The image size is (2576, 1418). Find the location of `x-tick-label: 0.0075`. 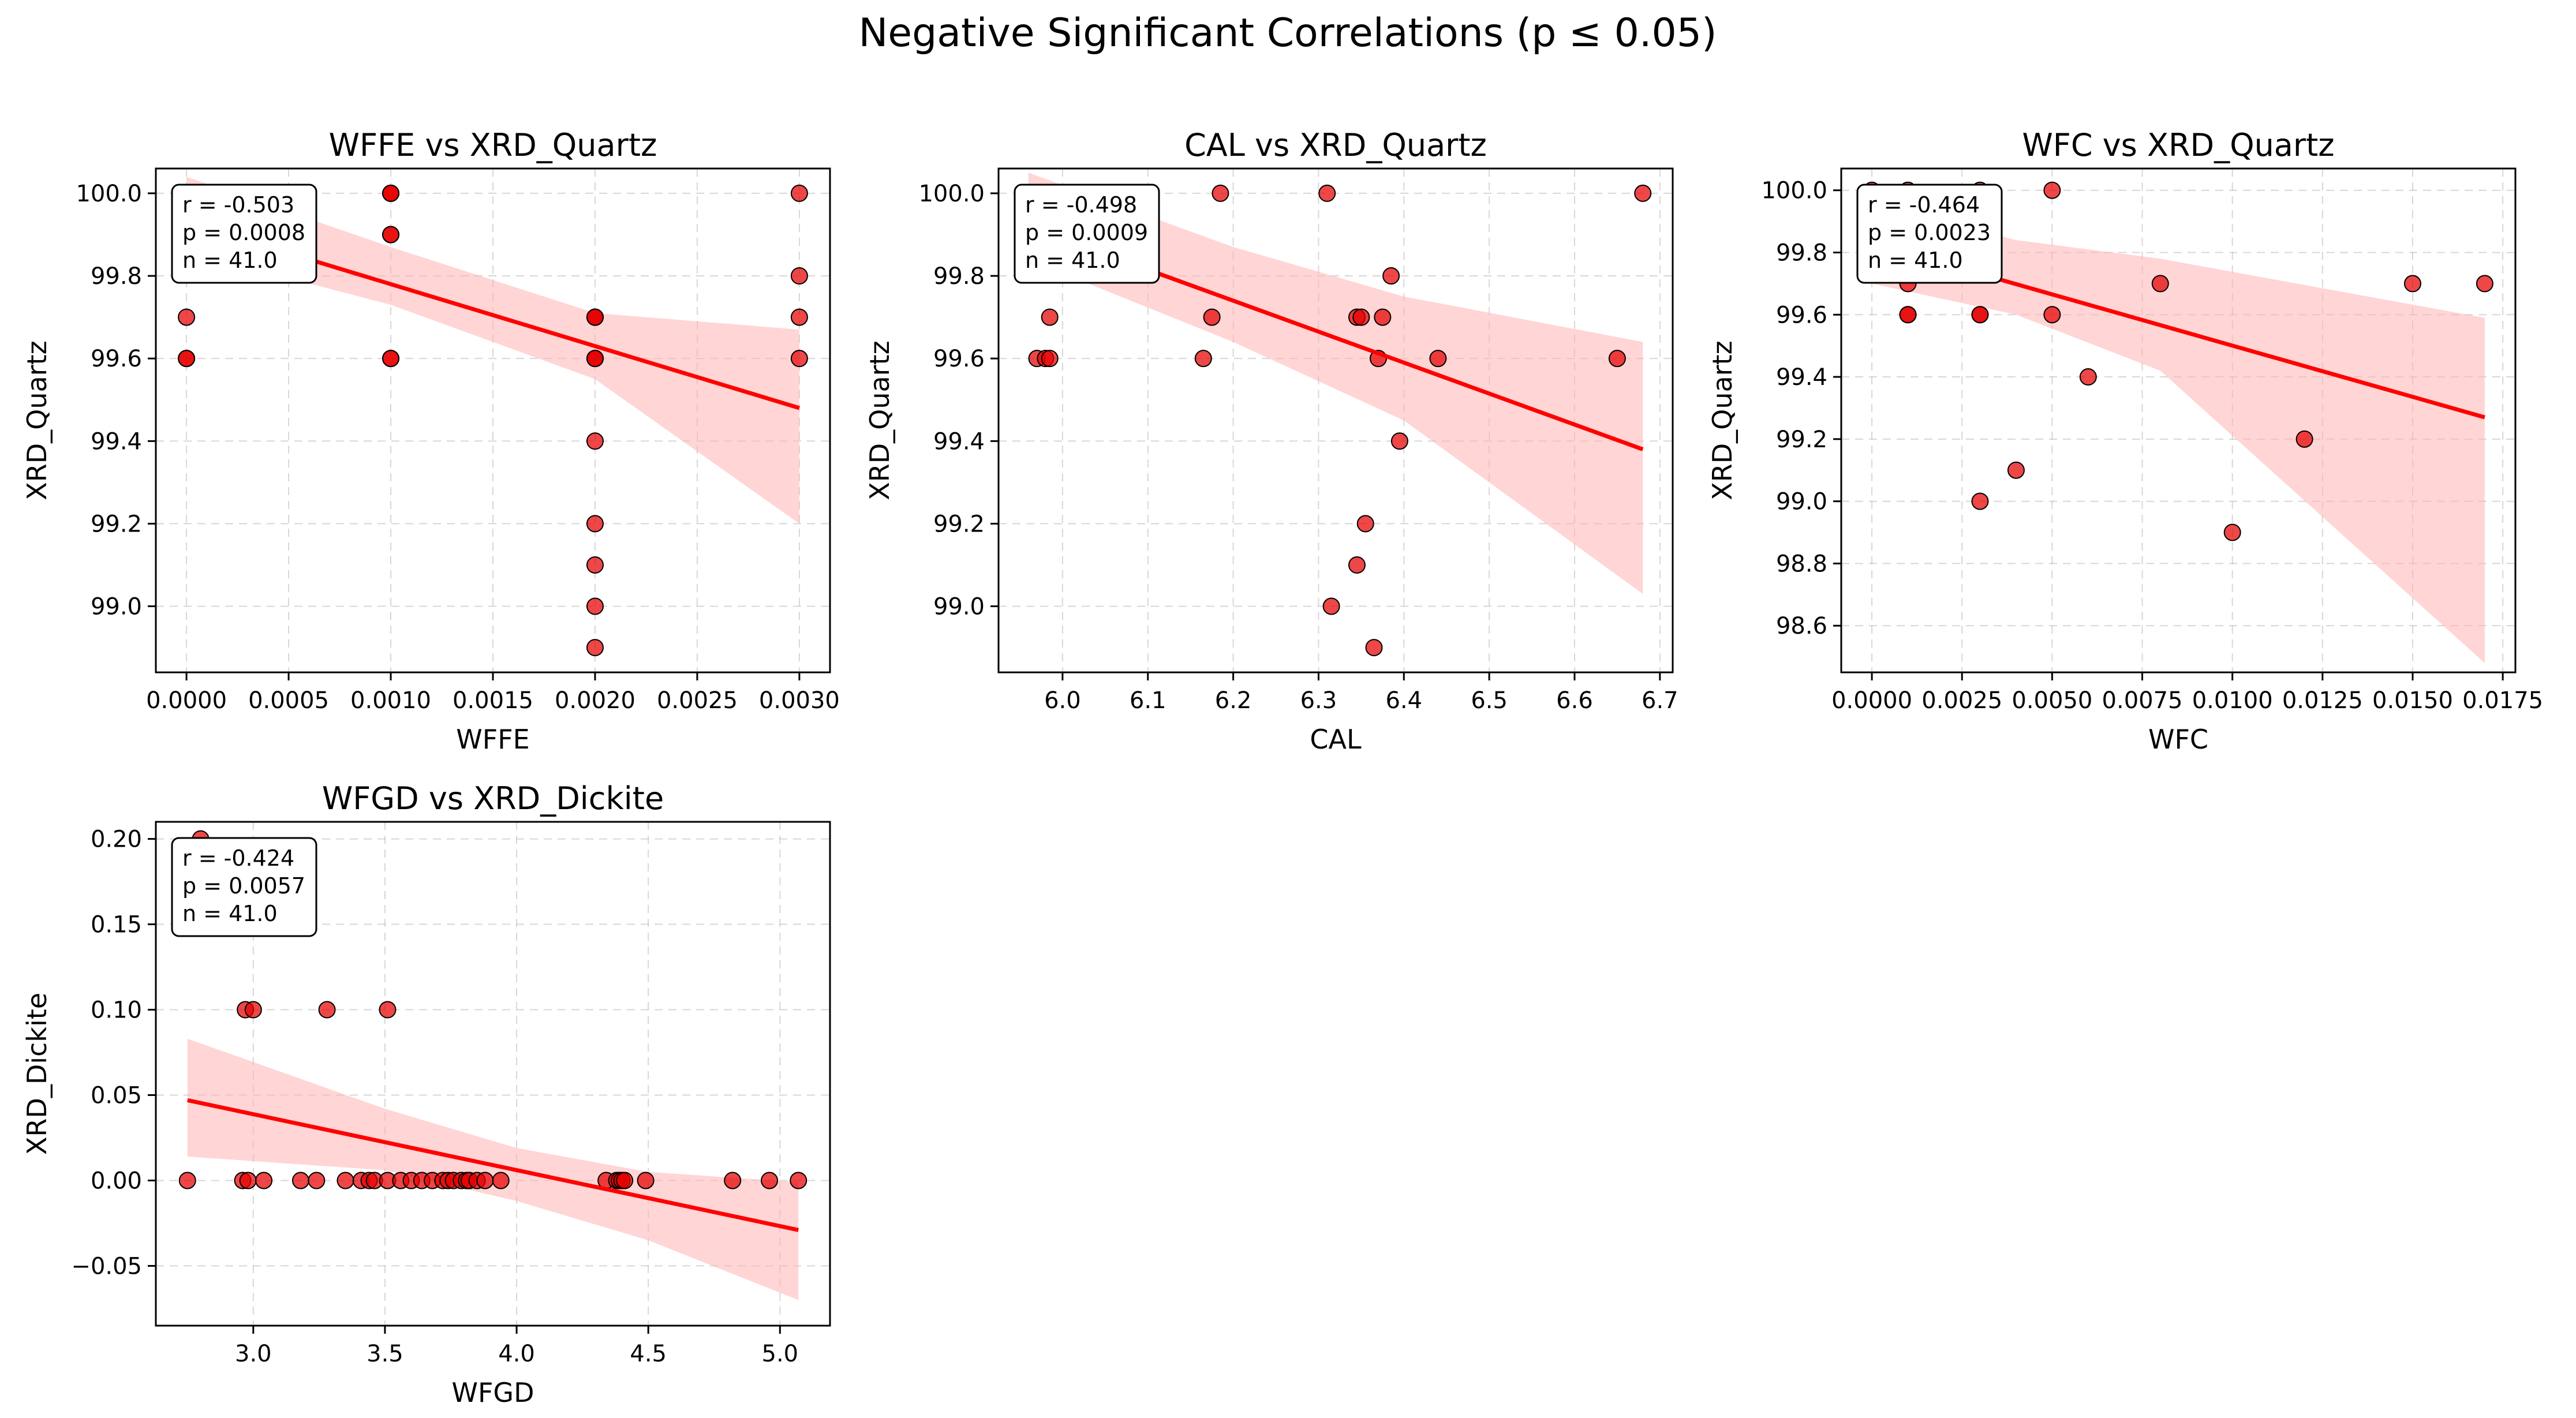

x-tick-label: 0.0075 is located at coordinates (2142, 700).